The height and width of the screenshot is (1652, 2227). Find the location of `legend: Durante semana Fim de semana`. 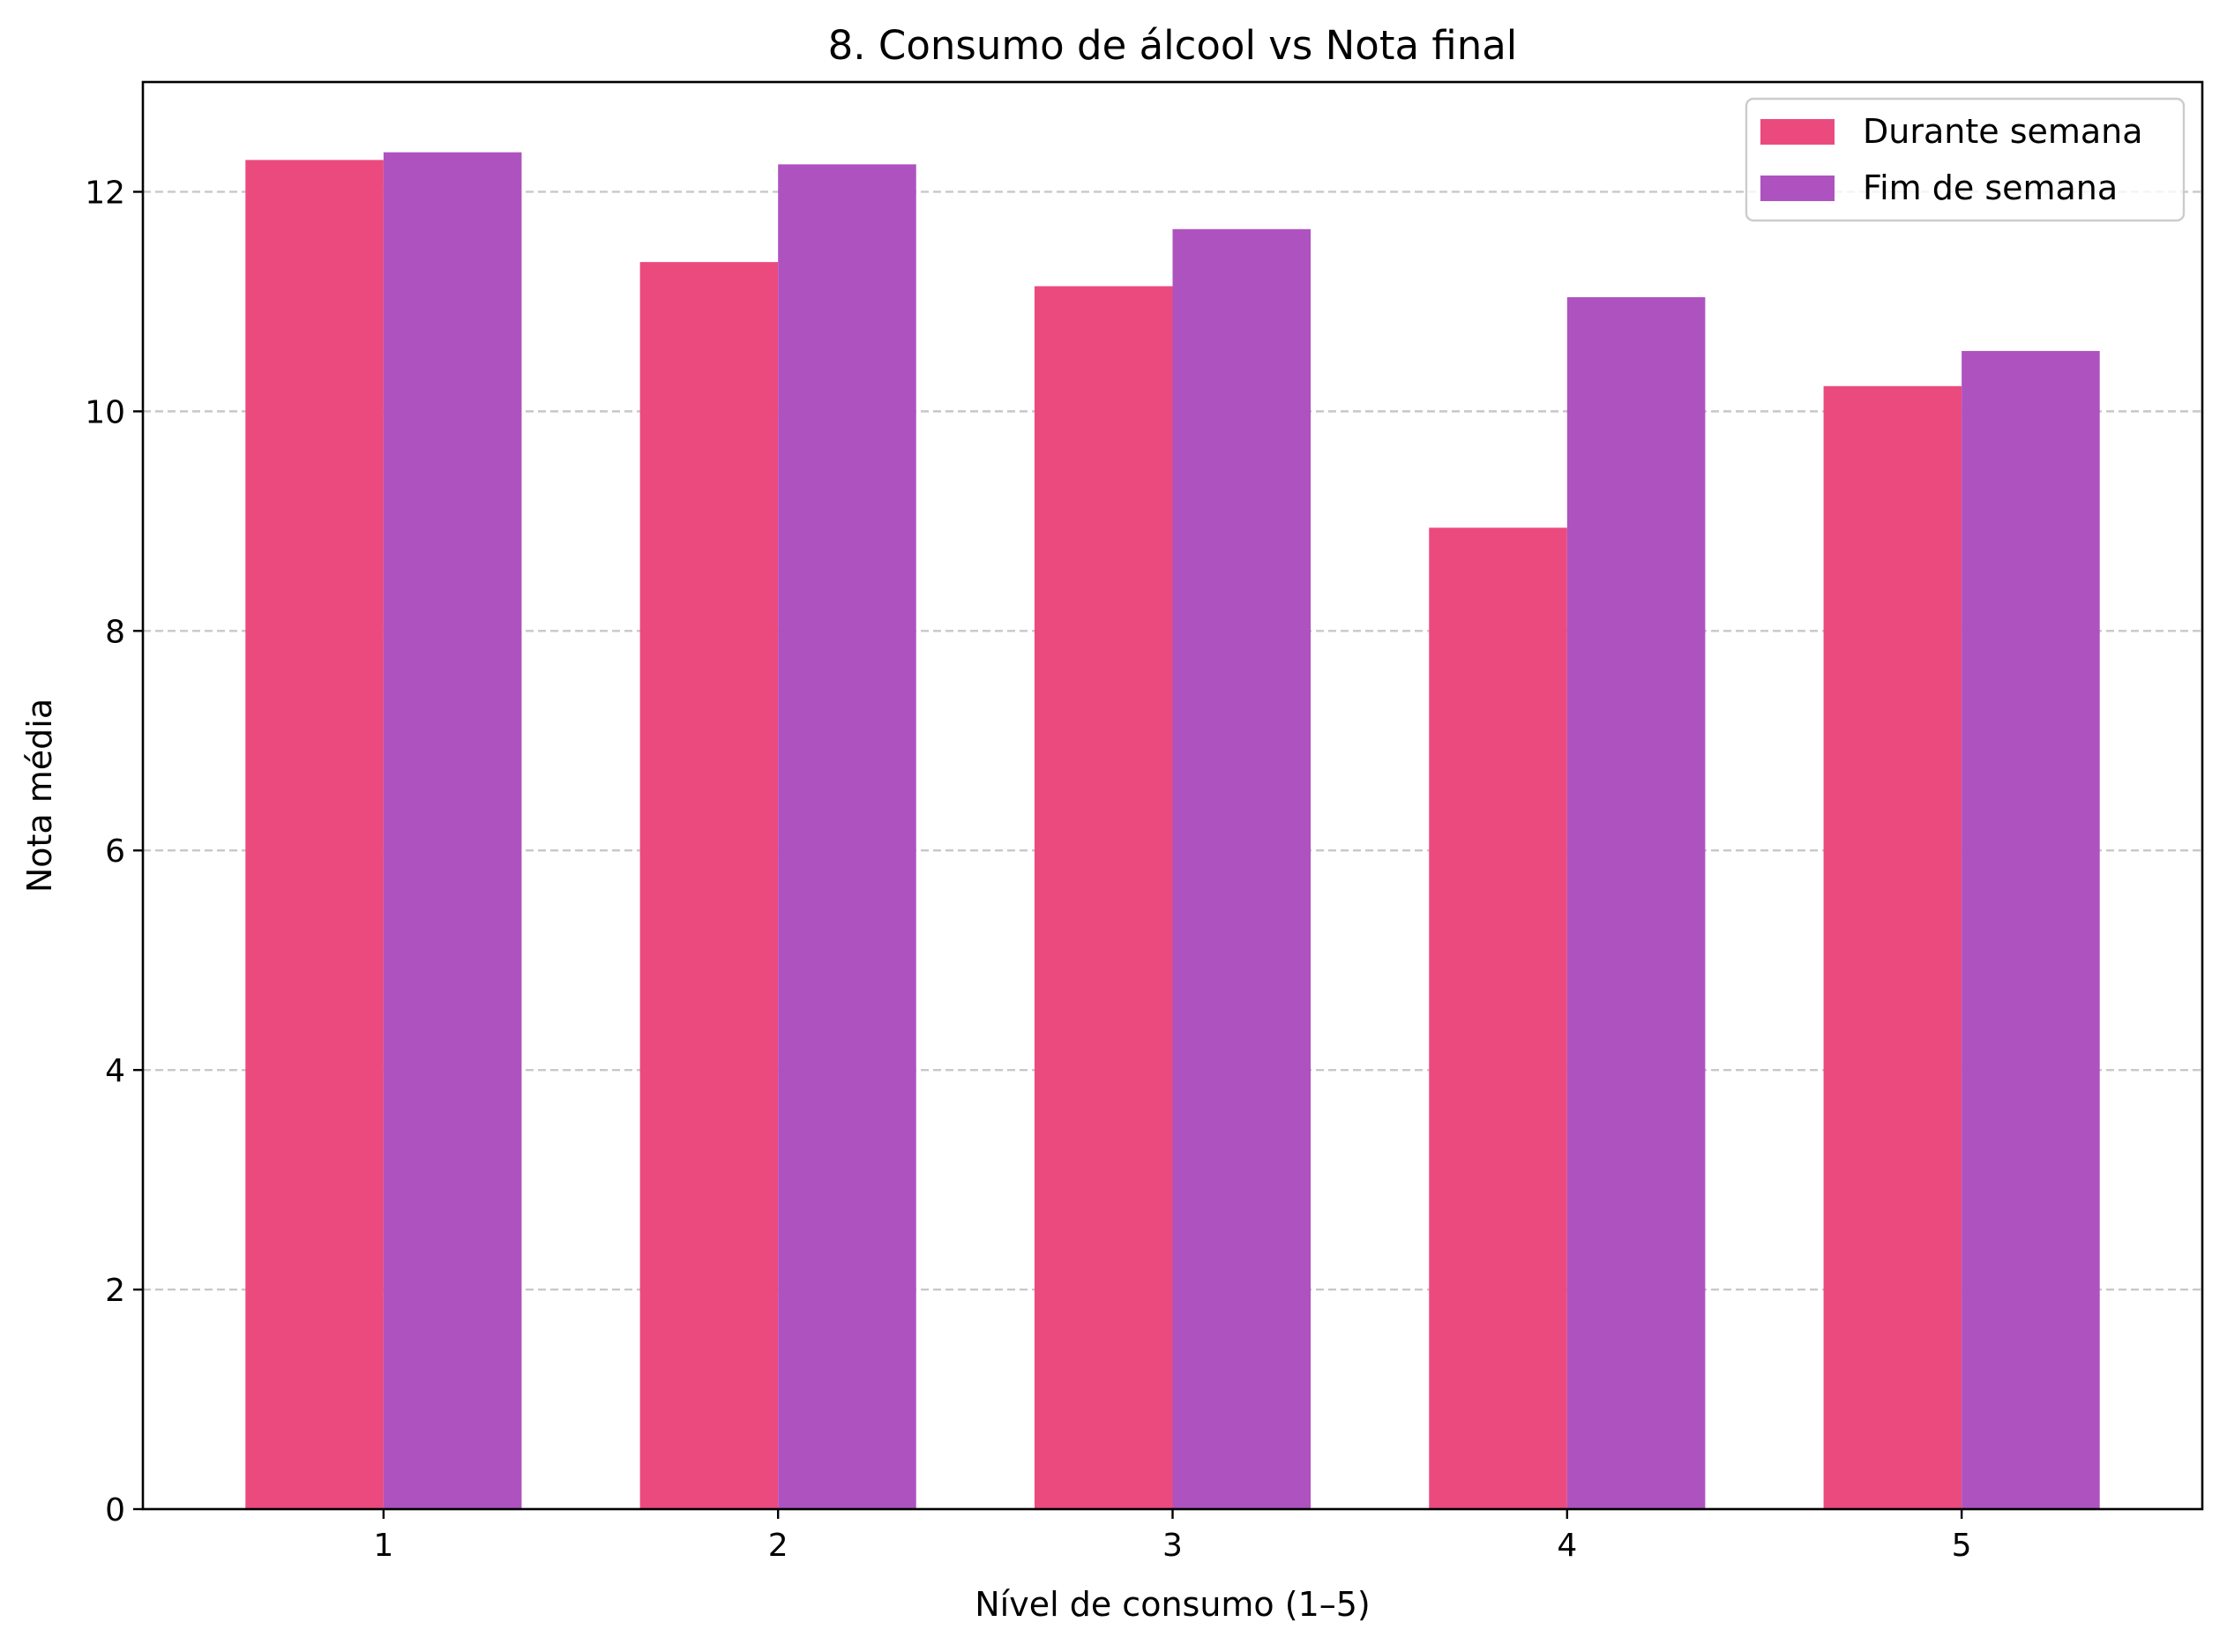

legend: Durante semana Fim de semana is located at coordinates (1965, 159).